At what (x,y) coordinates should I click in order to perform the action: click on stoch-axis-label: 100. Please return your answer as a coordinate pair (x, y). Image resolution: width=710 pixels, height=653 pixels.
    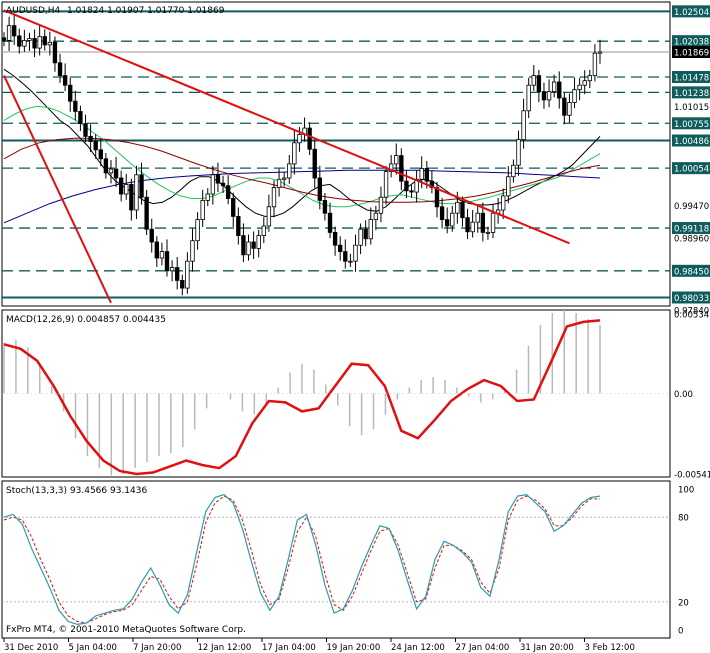
    Looking at the image, I should click on (686, 491).